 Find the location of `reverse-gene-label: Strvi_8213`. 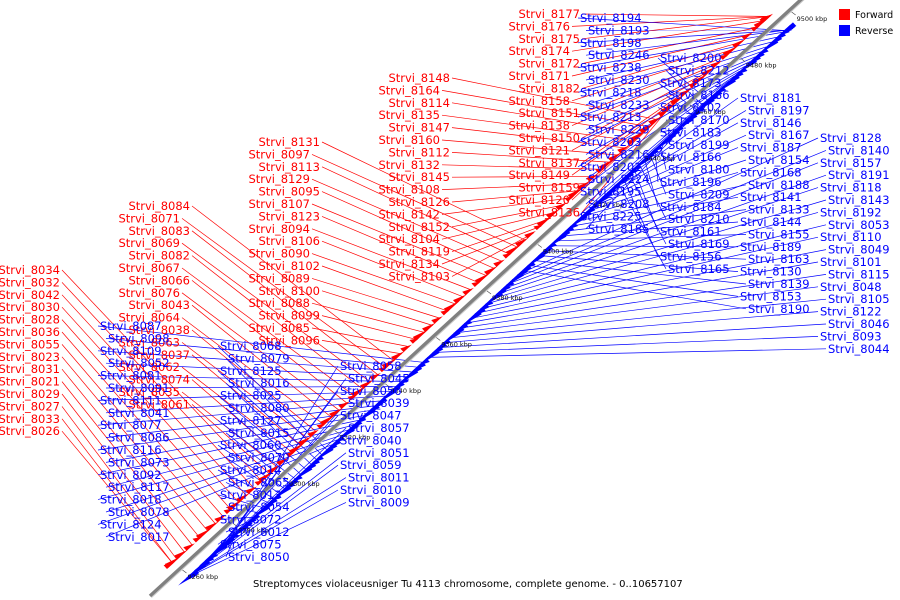

reverse-gene-label: Strvi_8213 is located at coordinates (611, 117).